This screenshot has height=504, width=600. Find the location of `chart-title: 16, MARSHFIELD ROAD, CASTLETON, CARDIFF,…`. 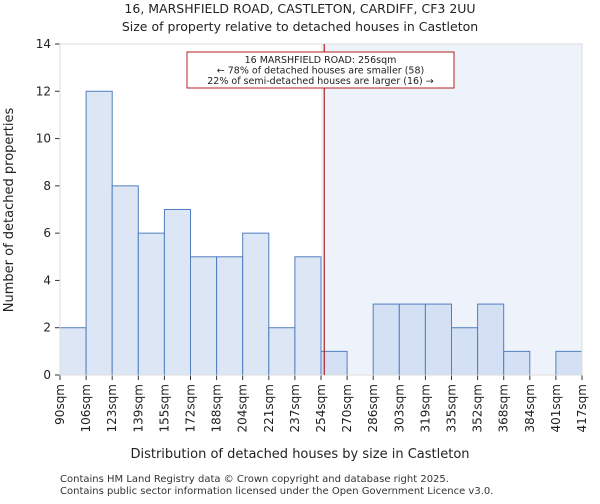

chart-title: 16, MARSHFIELD ROAD, CASTLETON, CARDIFF,… is located at coordinates (299, 8).